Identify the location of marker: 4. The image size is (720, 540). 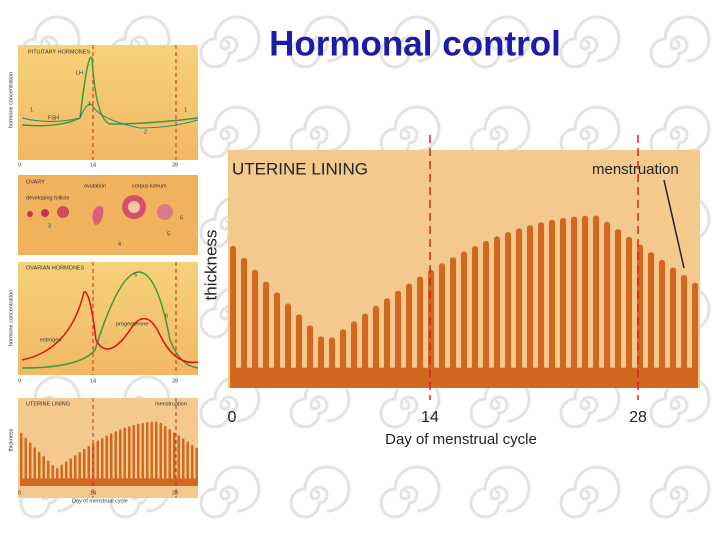
(119, 244).